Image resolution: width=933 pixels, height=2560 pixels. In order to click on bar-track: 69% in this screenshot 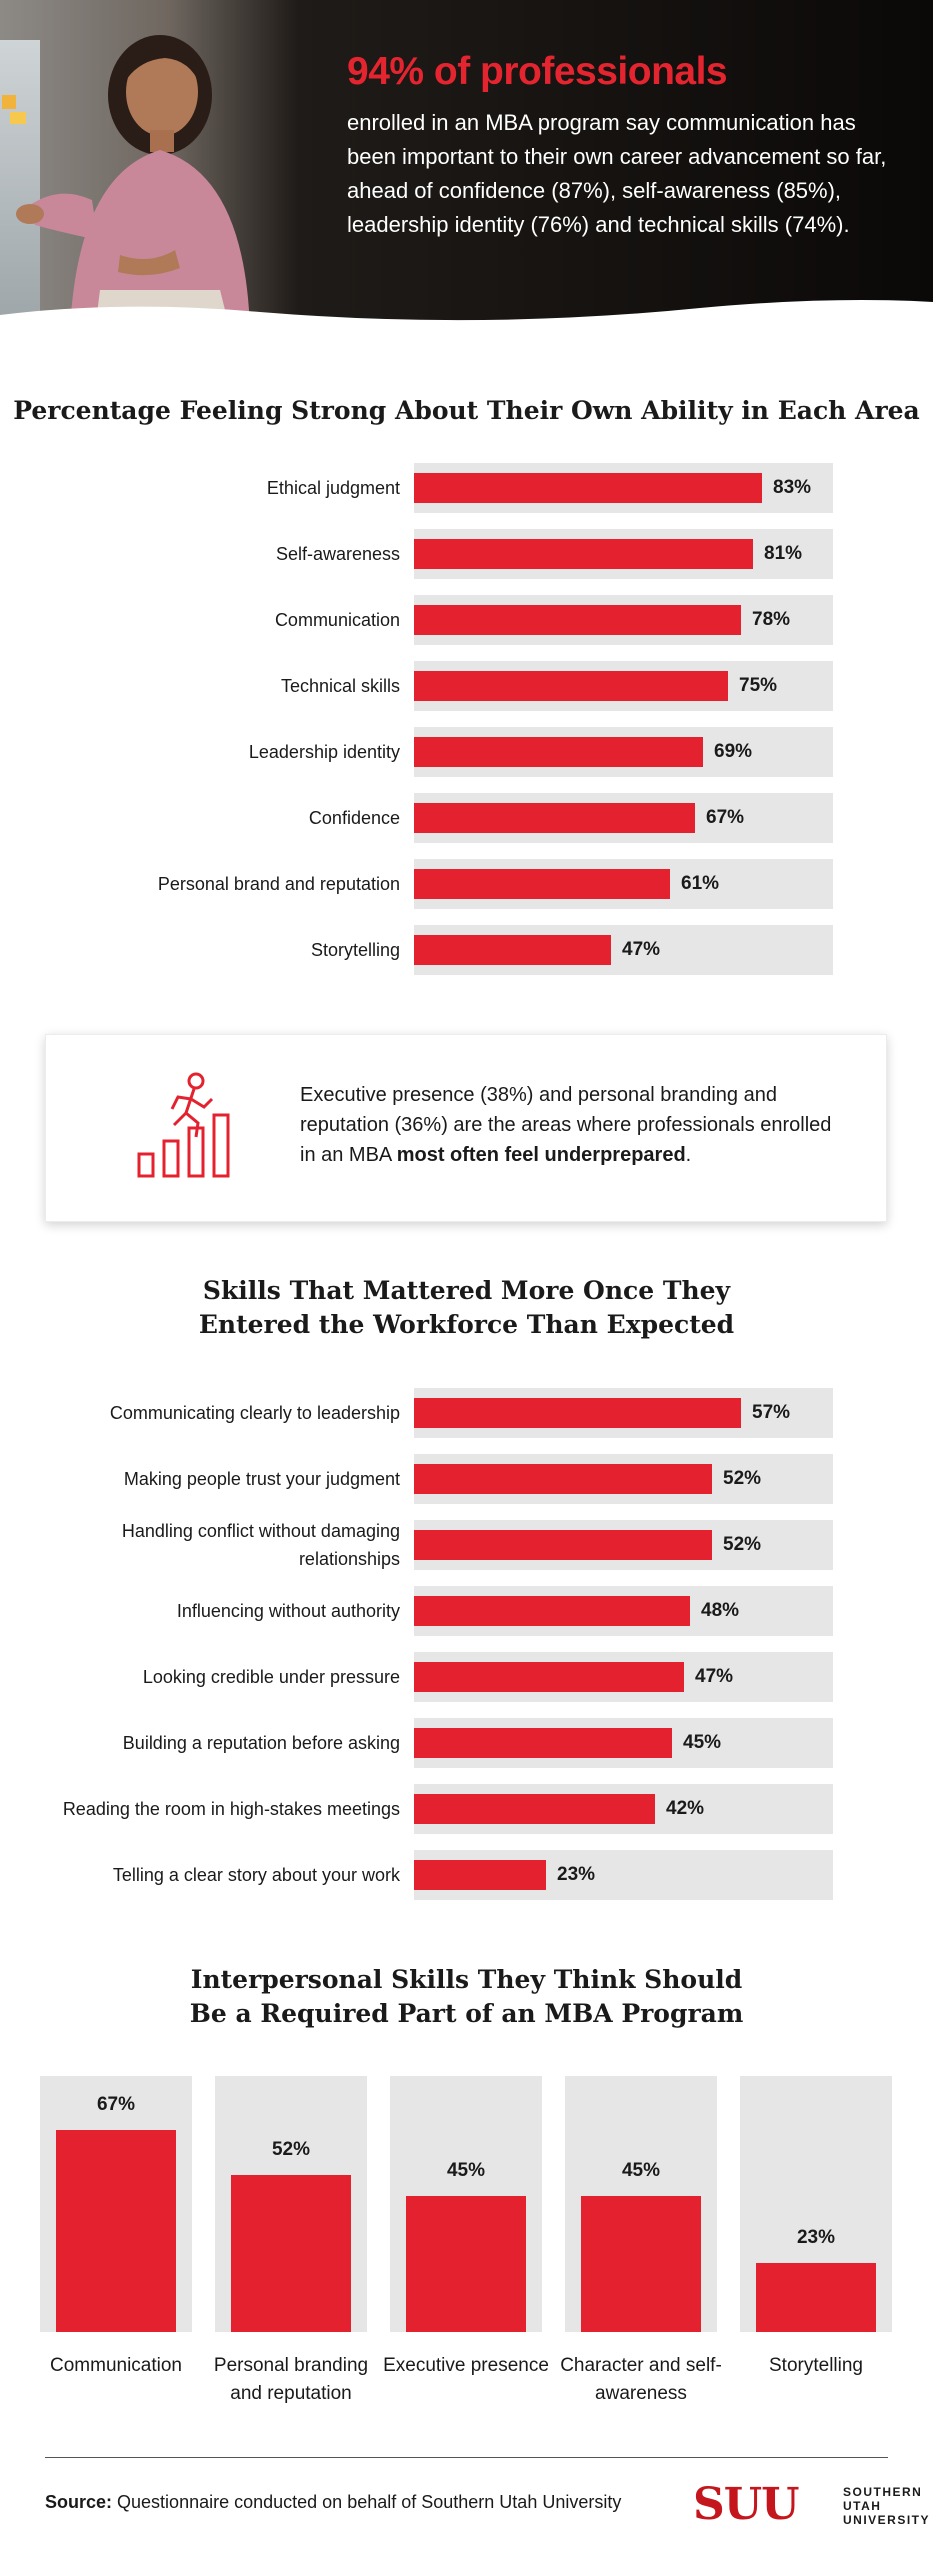, I will do `click(623, 752)`.